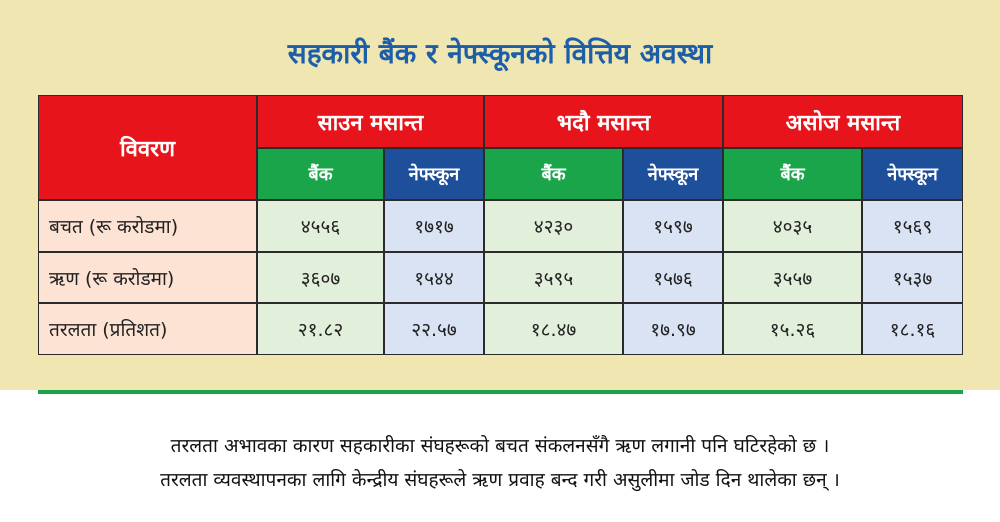 Image resolution: width=1000 pixels, height=522 pixels. I want to click on data-cell: १७.९७, so click(673, 329).